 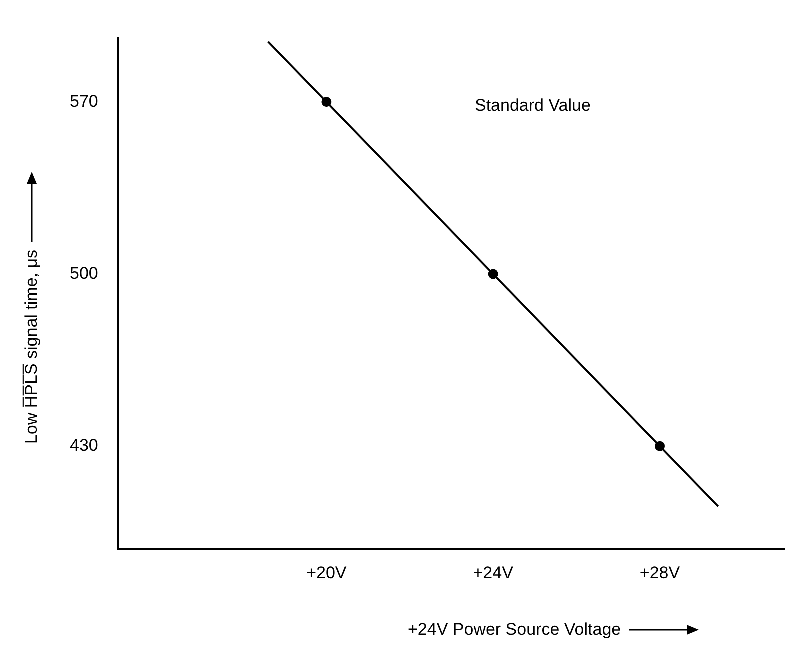 I want to click on y-tick-label: 430, so click(x=84, y=446).